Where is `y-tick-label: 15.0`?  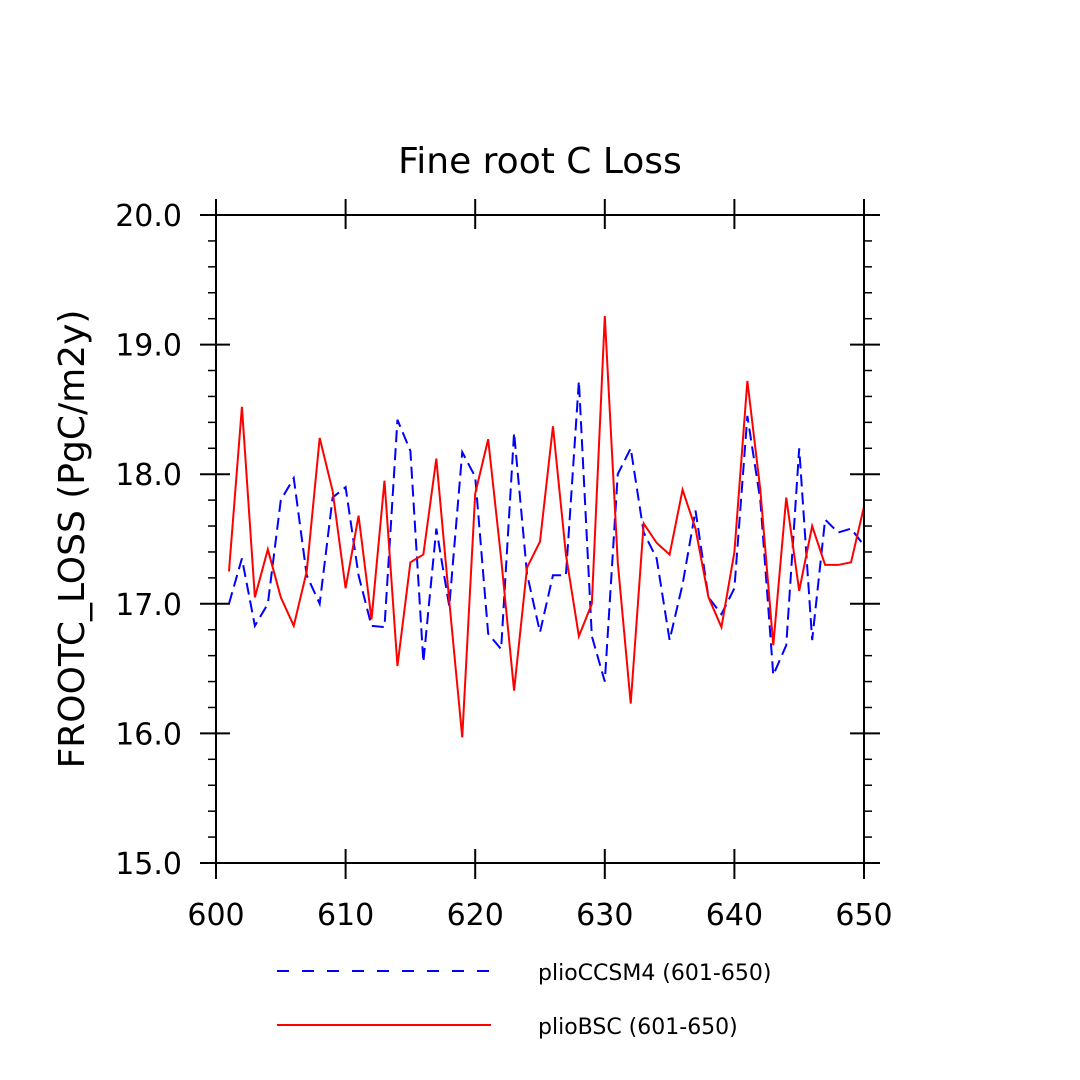
y-tick-label: 15.0 is located at coordinates (148, 864).